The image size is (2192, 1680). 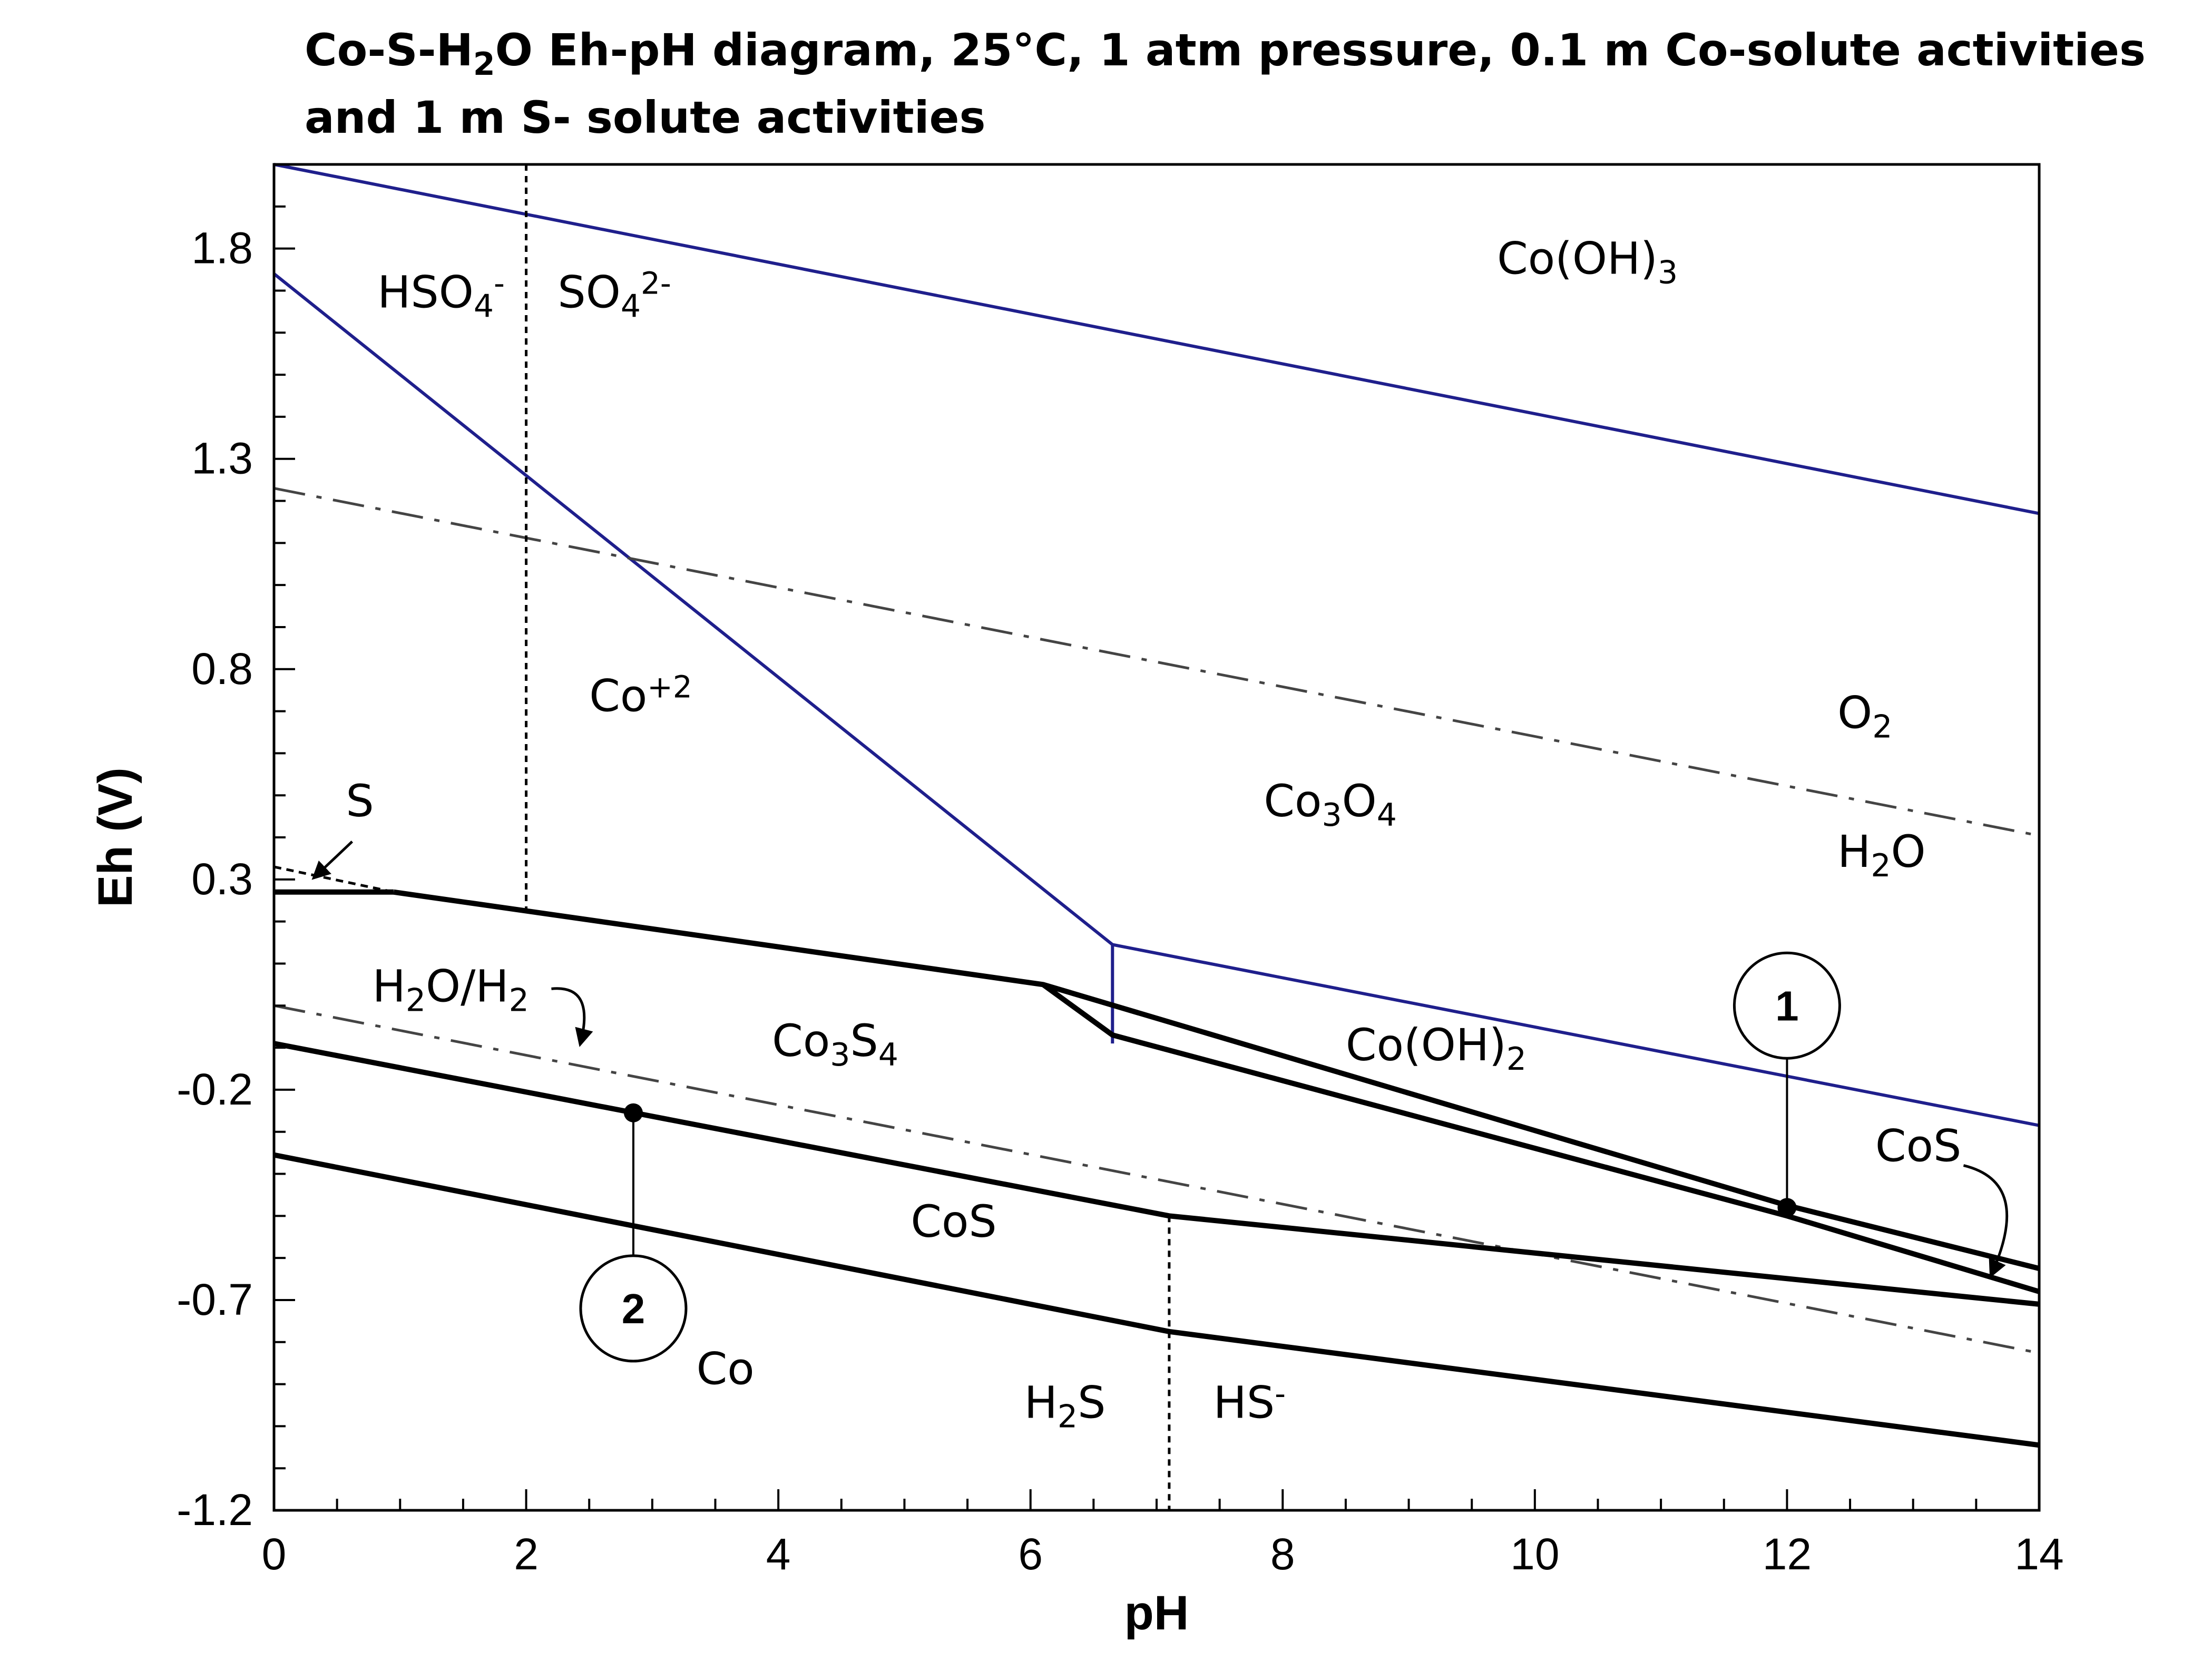 I want to click on region-label-9: Co3S4, so click(x=835, y=1044).